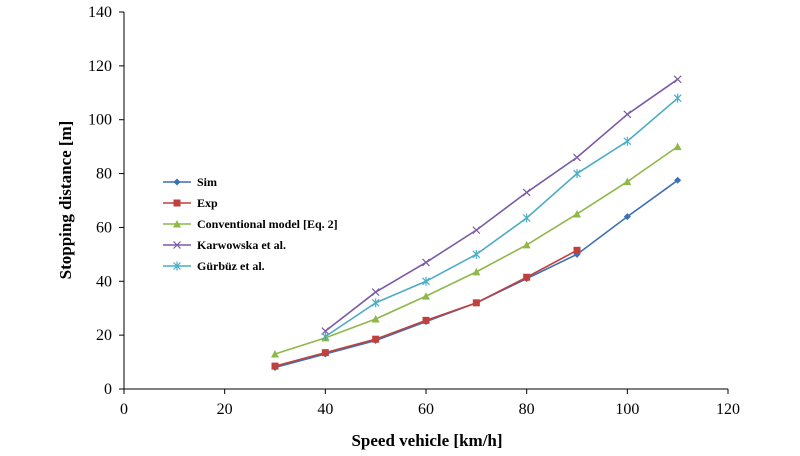 The width and height of the screenshot is (800, 456). What do you see at coordinates (190, 203) in the screenshot?
I see `legend-item: Exp` at bounding box center [190, 203].